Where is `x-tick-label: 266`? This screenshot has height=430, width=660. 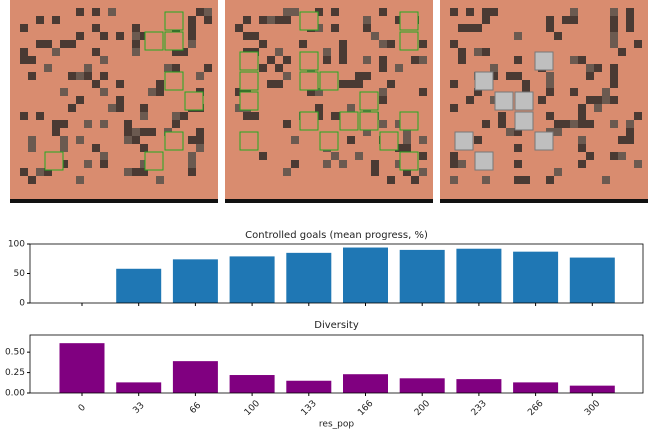
x-tick-label: 266 is located at coordinates (535, 408).